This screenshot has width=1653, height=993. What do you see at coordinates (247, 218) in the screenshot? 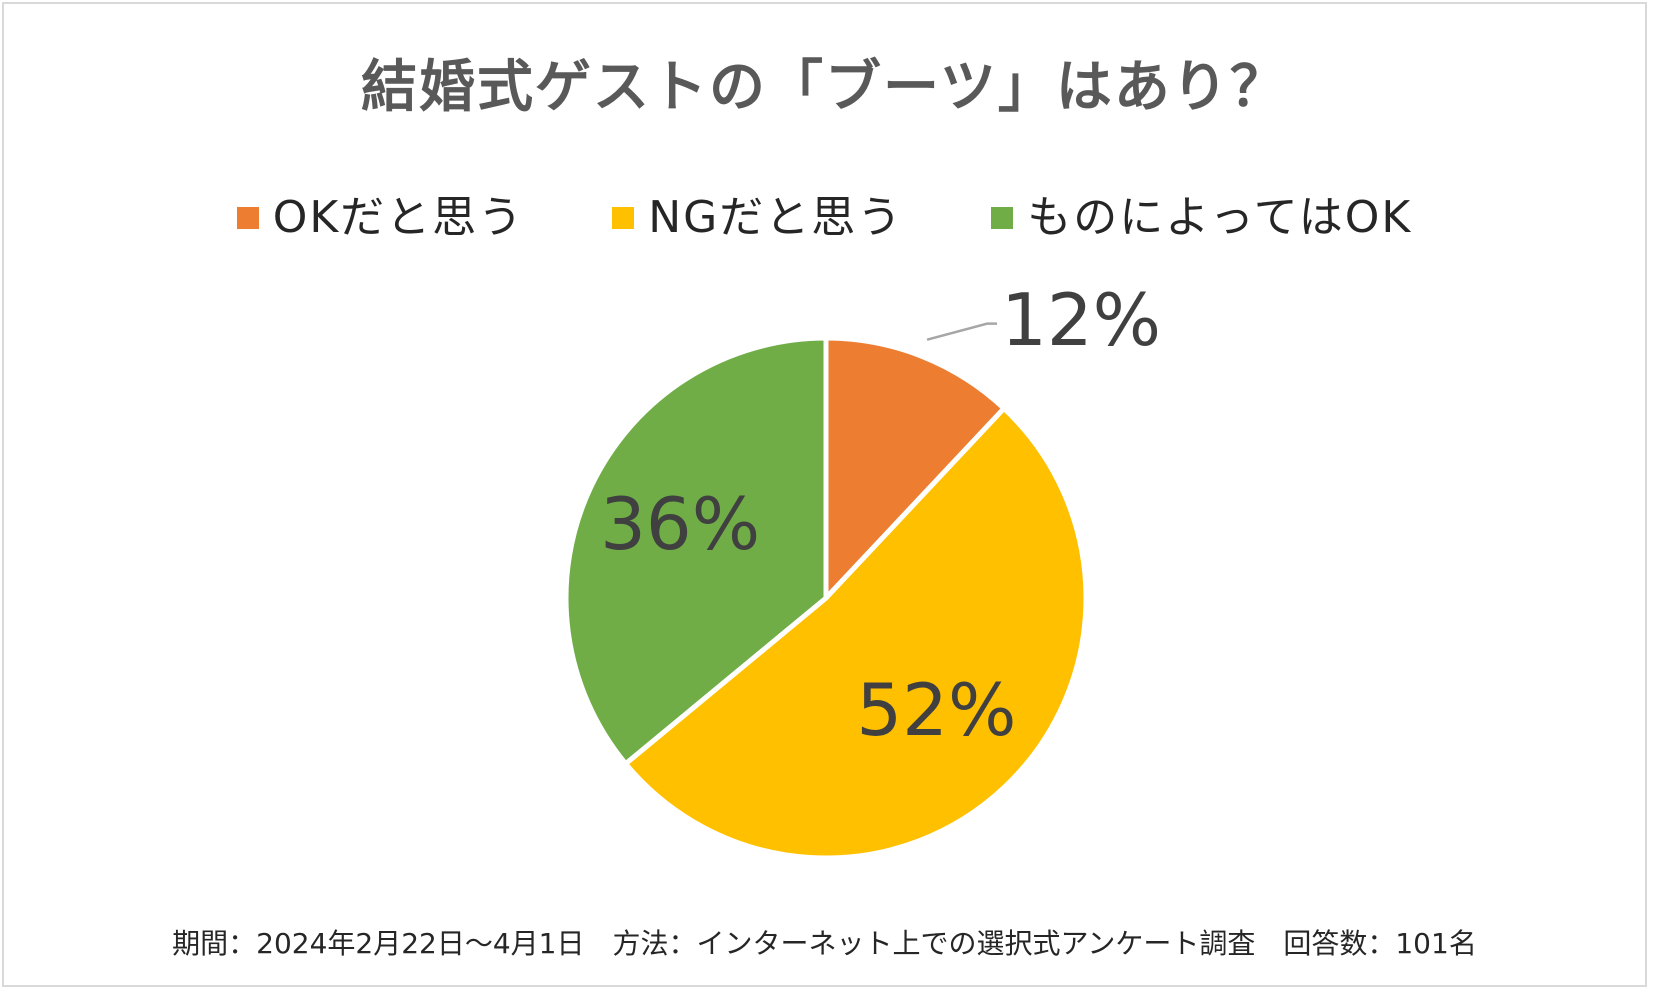
I see `legend-swatch-ok` at bounding box center [247, 218].